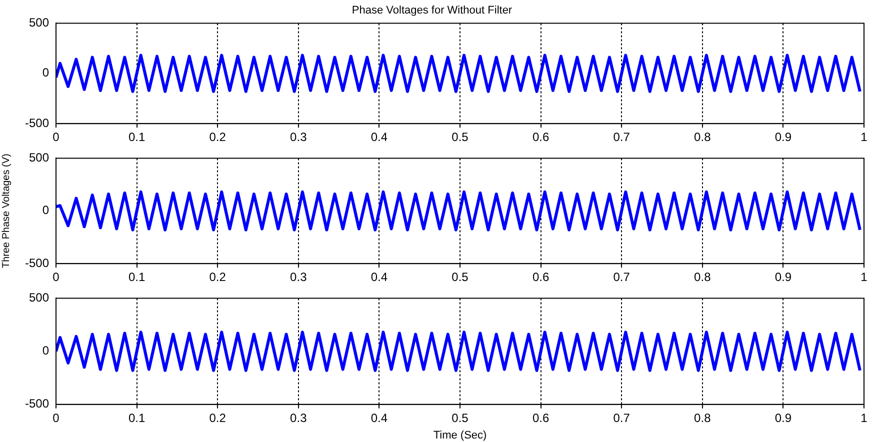  What do you see at coordinates (432, 10) in the screenshot?
I see `chart-title: Phase Voltages for Without Filter` at bounding box center [432, 10].